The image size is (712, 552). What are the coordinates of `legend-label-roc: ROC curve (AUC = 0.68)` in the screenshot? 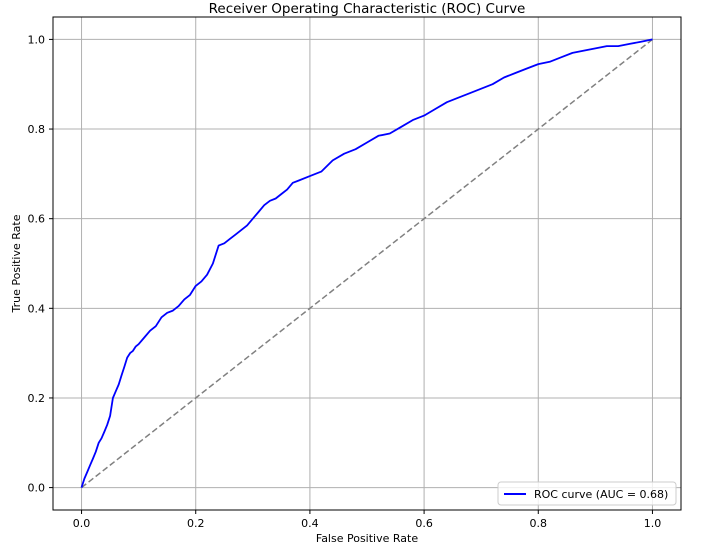 It's located at (601, 494).